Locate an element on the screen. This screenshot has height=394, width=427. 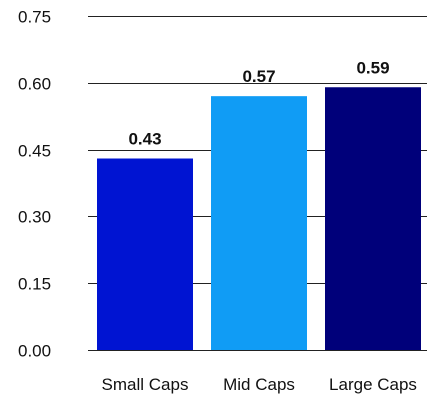
x-category-label: Mid Caps is located at coordinates (259, 384).